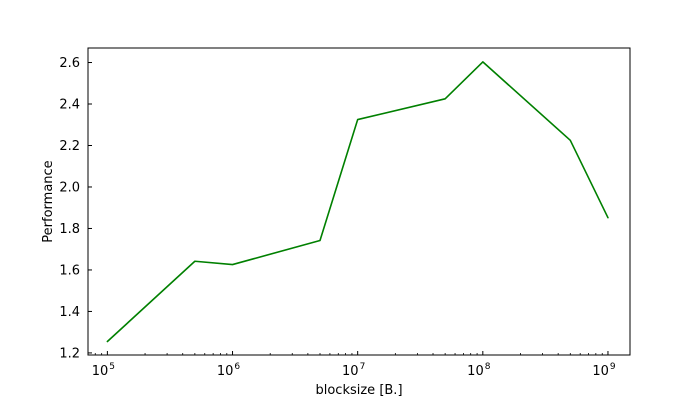  What do you see at coordinates (358, 390) in the screenshot?
I see `x-axis-label: blocksize [B.]` at bounding box center [358, 390].